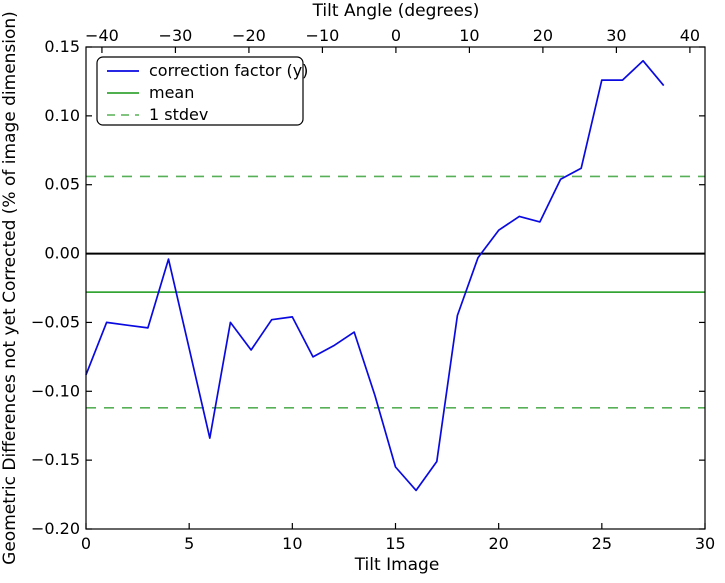 This screenshot has height=583, width=725. Describe the element at coordinates (62, 184) in the screenshot. I see `y-tick-label: 0.05` at that location.